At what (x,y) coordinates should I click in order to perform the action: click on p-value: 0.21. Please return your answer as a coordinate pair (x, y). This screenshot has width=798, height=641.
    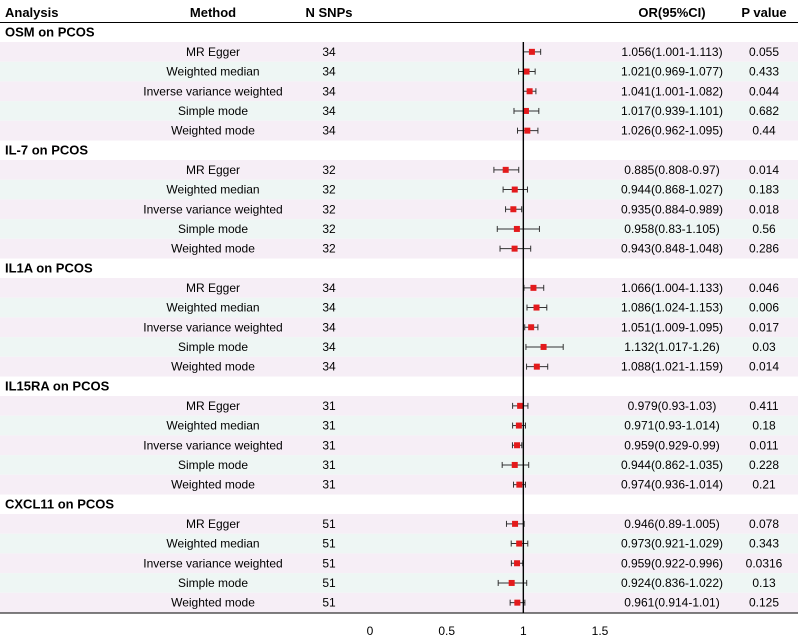
    Looking at the image, I should click on (764, 485).